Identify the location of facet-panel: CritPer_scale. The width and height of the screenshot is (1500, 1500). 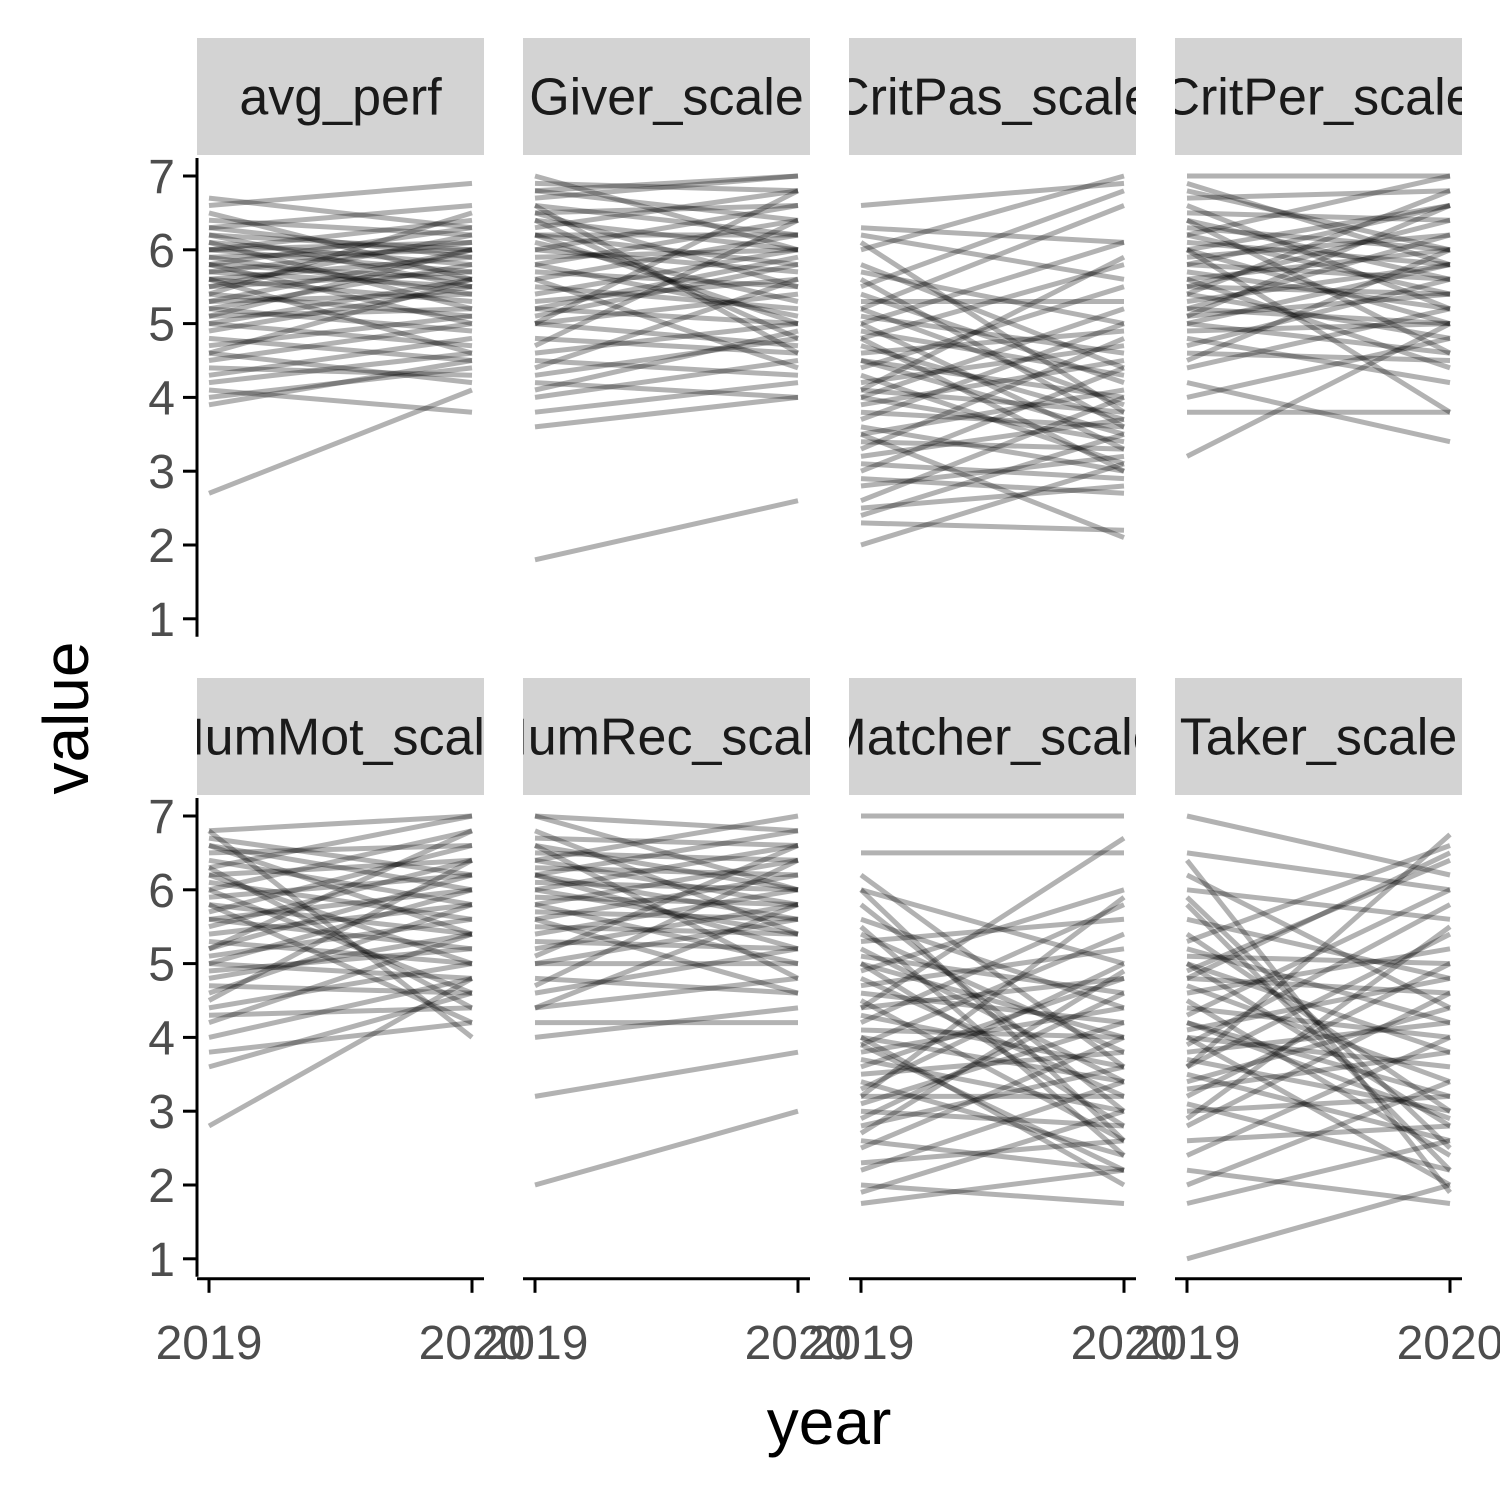
(1318, 248).